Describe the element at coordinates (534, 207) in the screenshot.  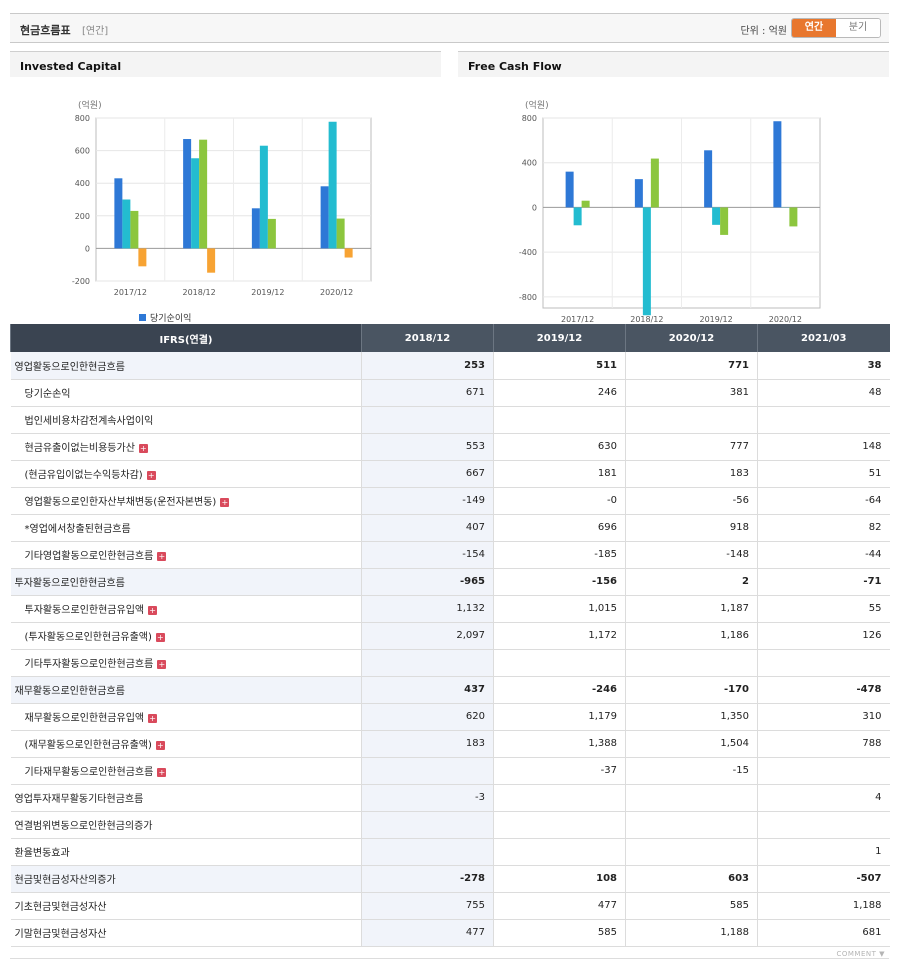
I see `y-tick-label: 0` at that location.